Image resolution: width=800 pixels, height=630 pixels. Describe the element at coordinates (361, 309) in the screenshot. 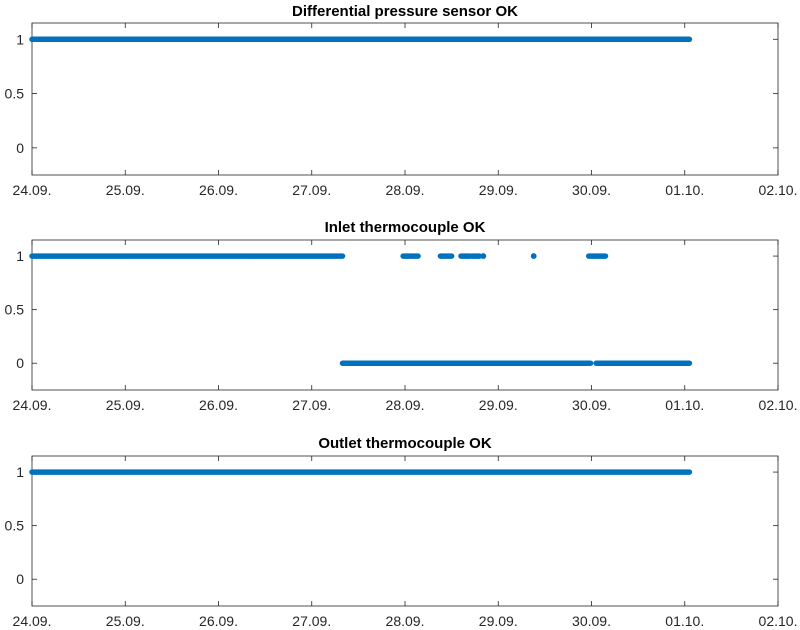

I see `series-status` at that location.